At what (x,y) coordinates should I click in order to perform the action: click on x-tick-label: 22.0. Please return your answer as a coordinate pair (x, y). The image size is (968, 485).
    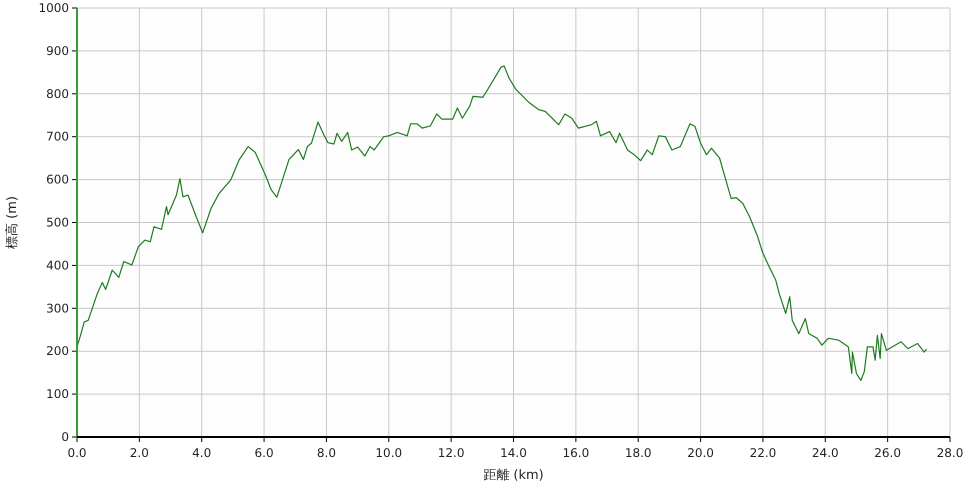
    Looking at the image, I should click on (763, 453).